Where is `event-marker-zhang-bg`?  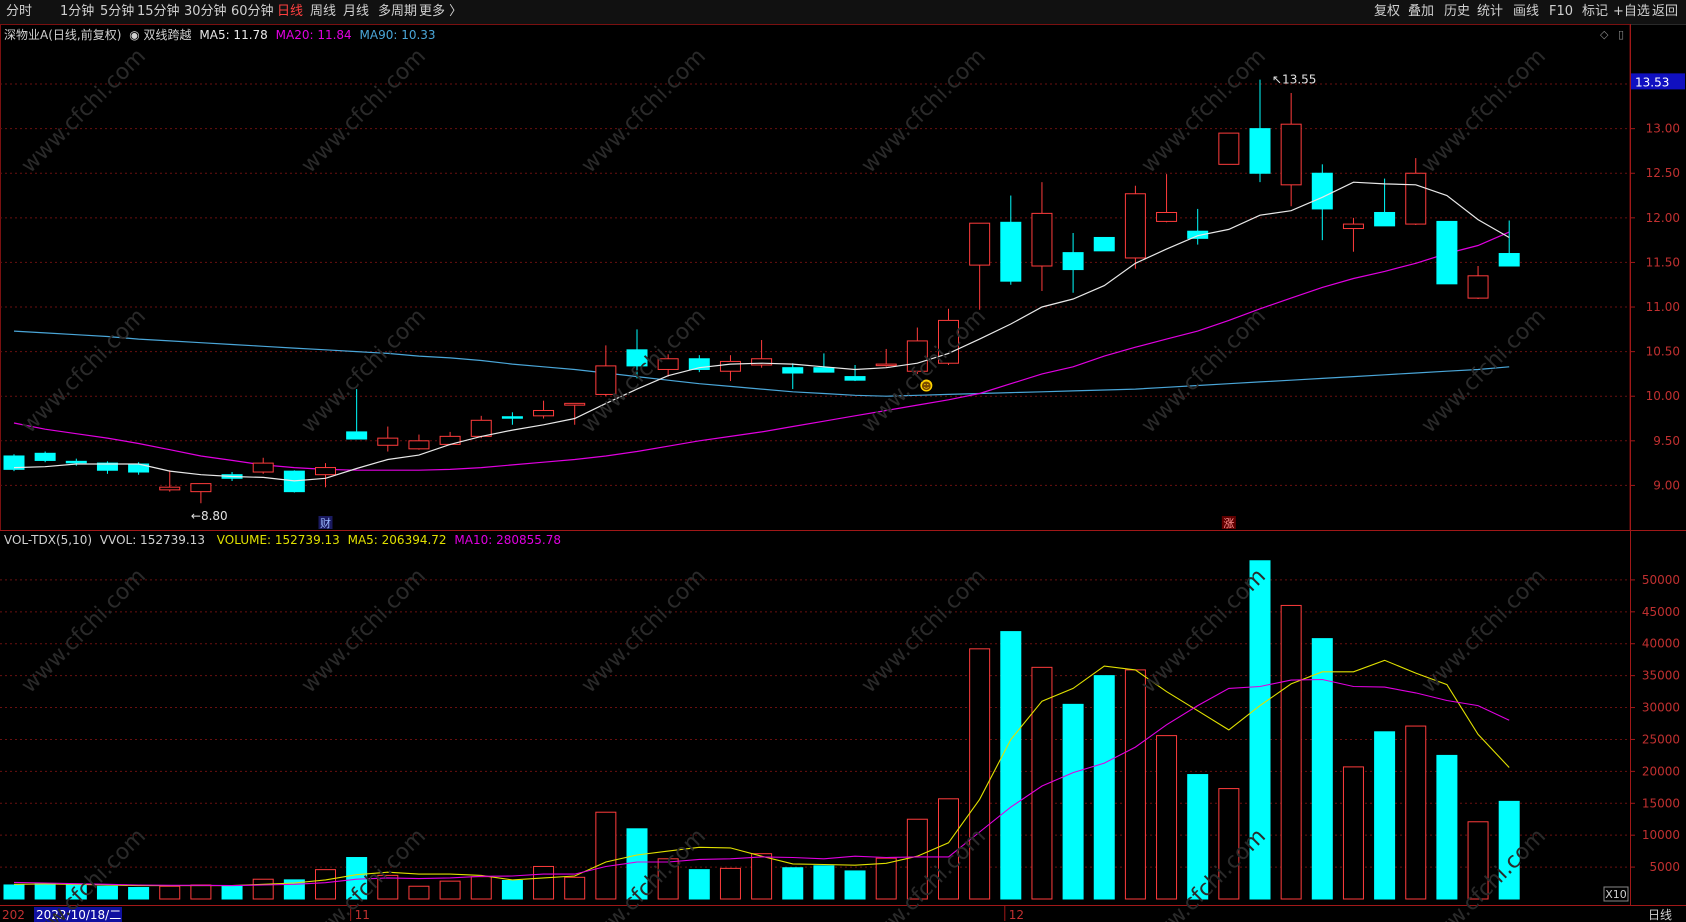 event-marker-zhang-bg is located at coordinates (1228, 522).